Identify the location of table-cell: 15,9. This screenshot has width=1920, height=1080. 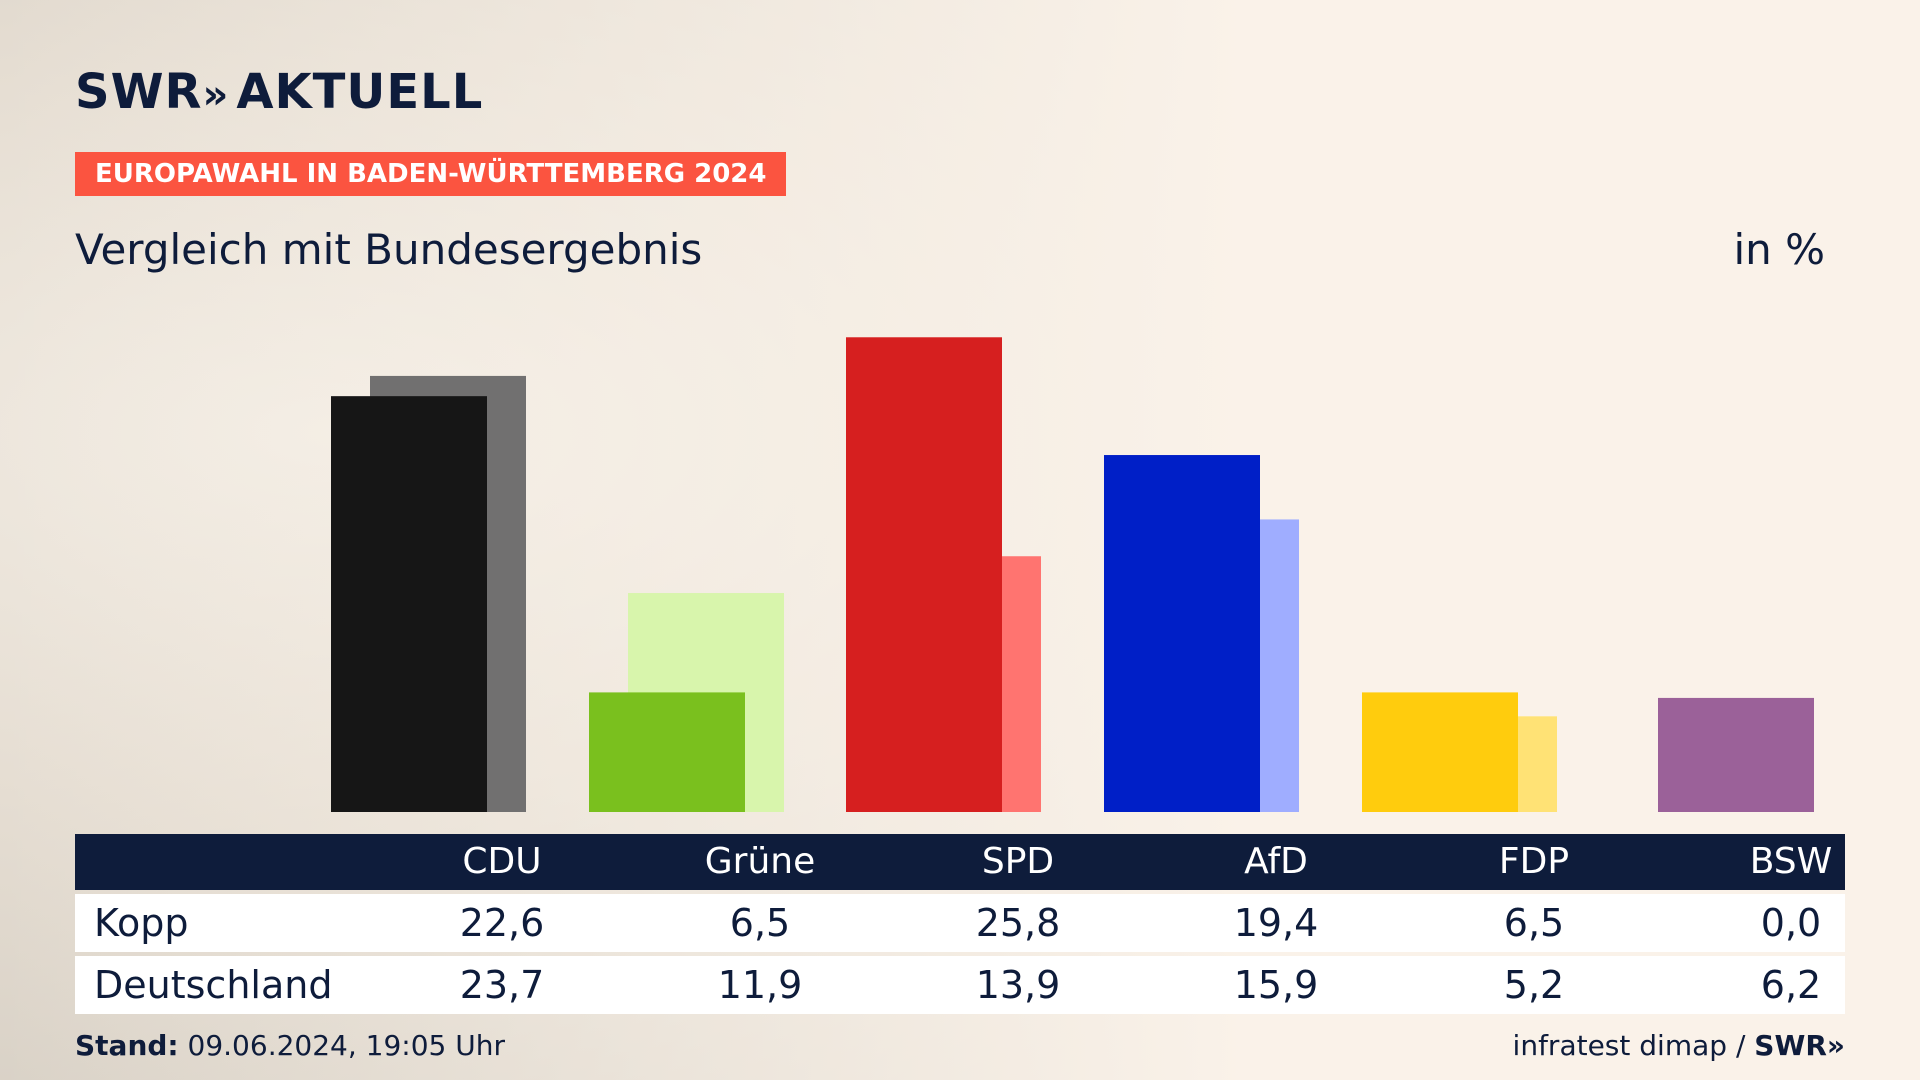
(1276, 985).